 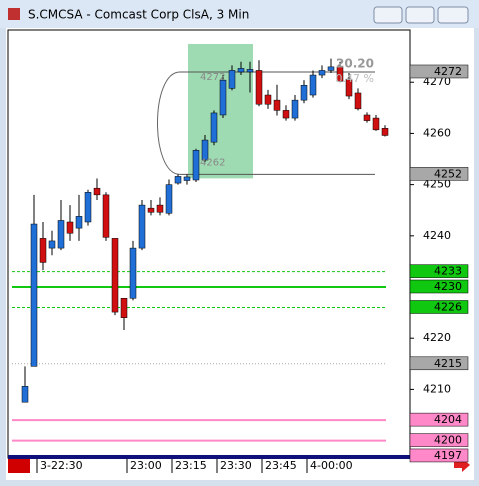 I want to click on measure-label: 4272, so click(x=212, y=77).